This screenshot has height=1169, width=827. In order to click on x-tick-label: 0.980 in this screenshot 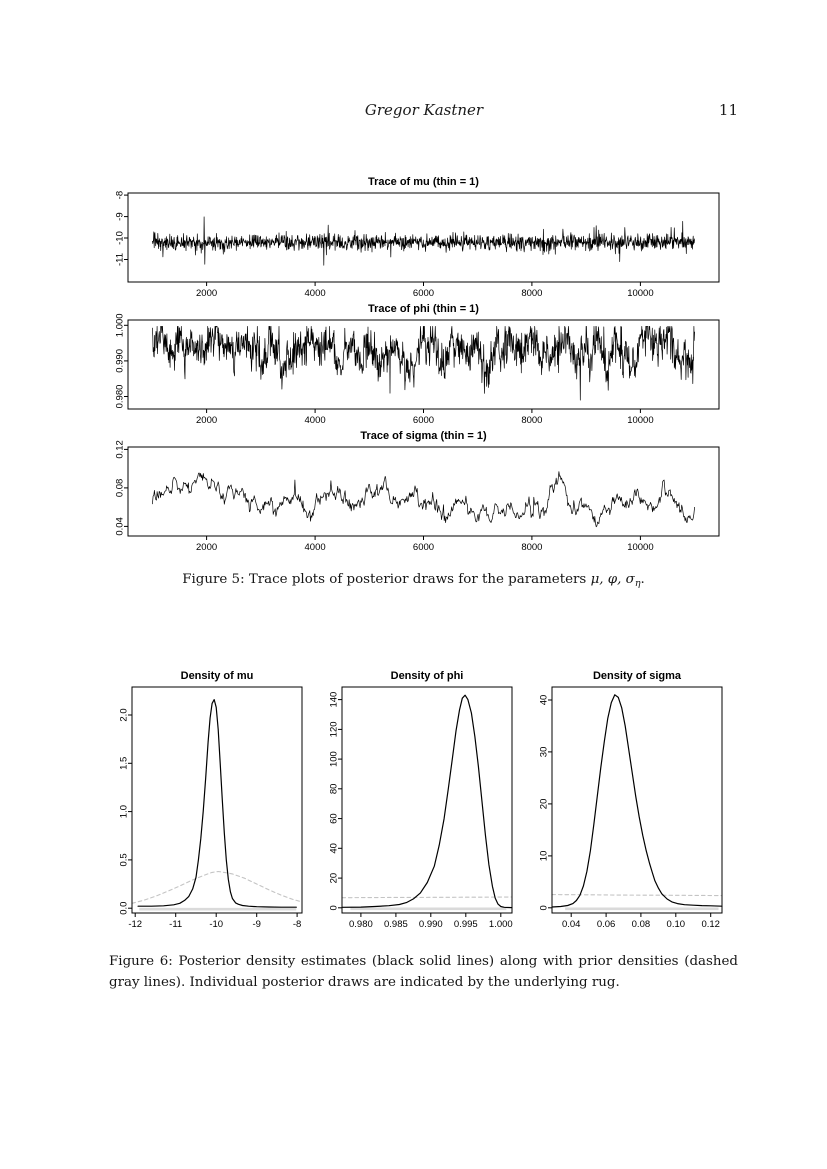, I will do `click(361, 924)`.